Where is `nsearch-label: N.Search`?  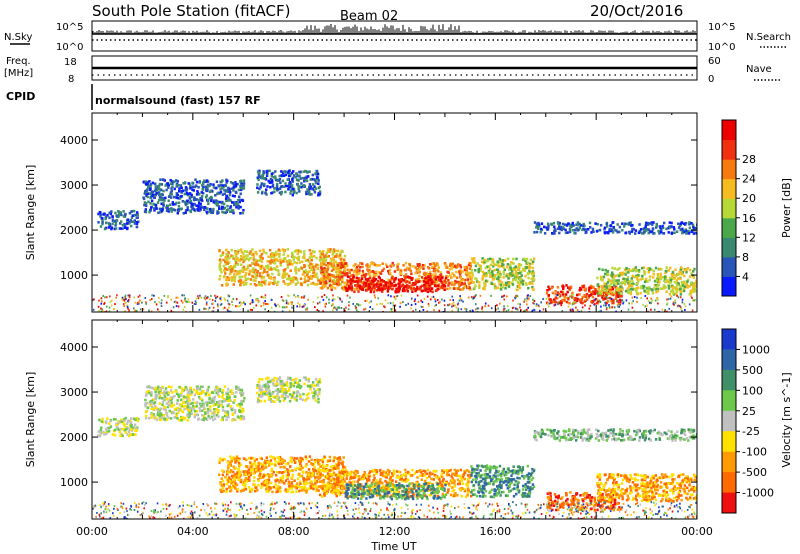 nsearch-label: N.Search is located at coordinates (768, 37).